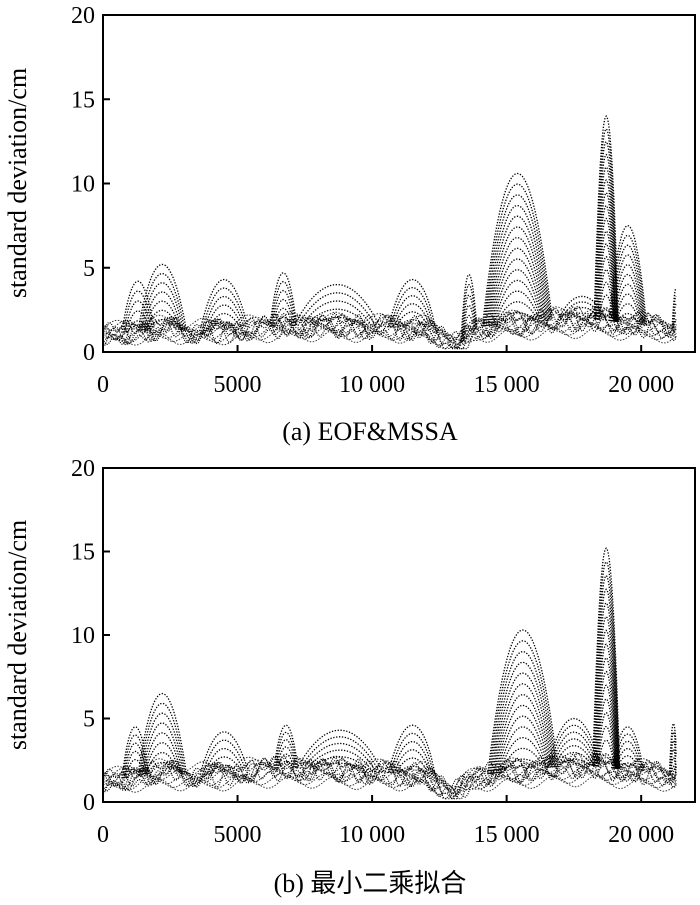  I want to click on y-tick-label-b-1: 5, so click(89, 720).